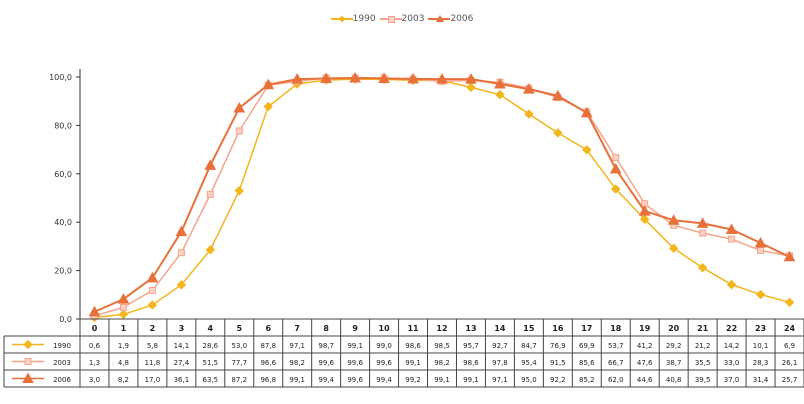 The height and width of the screenshot is (404, 804). Describe the element at coordinates (326, 328) in the screenshot. I see `table-header-cell: 8` at that location.